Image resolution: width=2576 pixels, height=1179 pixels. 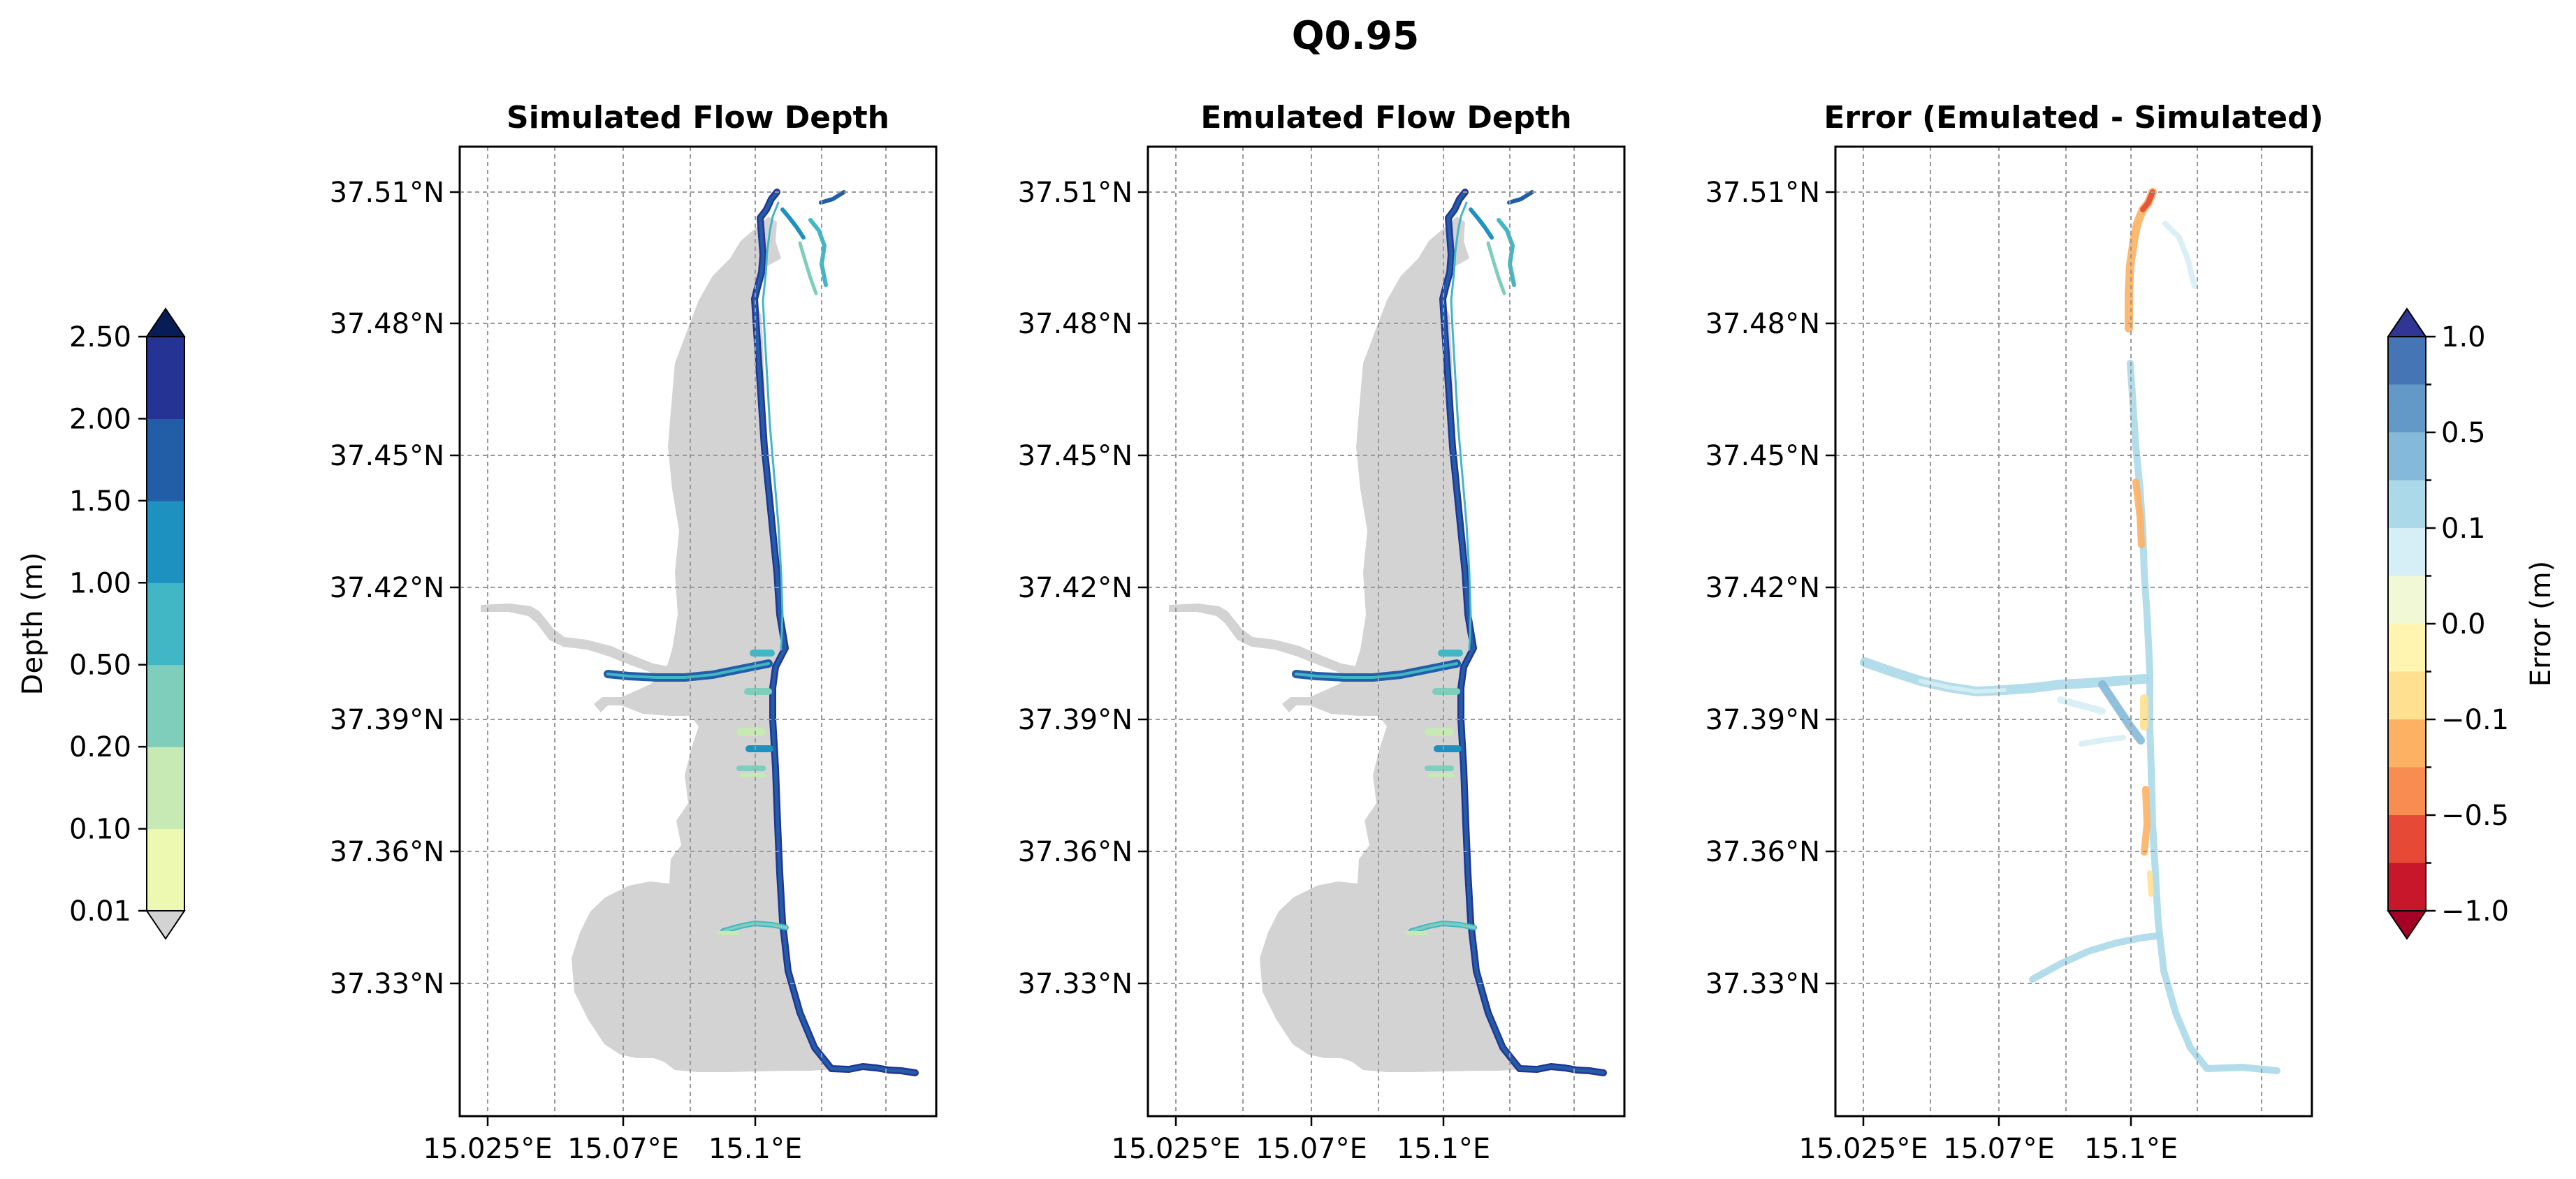 What do you see at coordinates (33, 624) in the screenshot?
I see `colorbar-label: Depth (m)` at bounding box center [33, 624].